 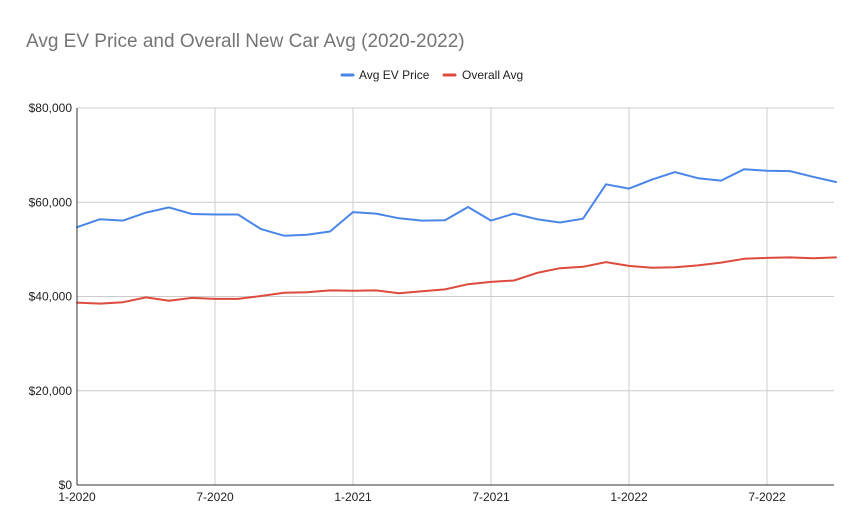 I want to click on legend-item-ev: Avg EV Price, so click(x=385, y=75).